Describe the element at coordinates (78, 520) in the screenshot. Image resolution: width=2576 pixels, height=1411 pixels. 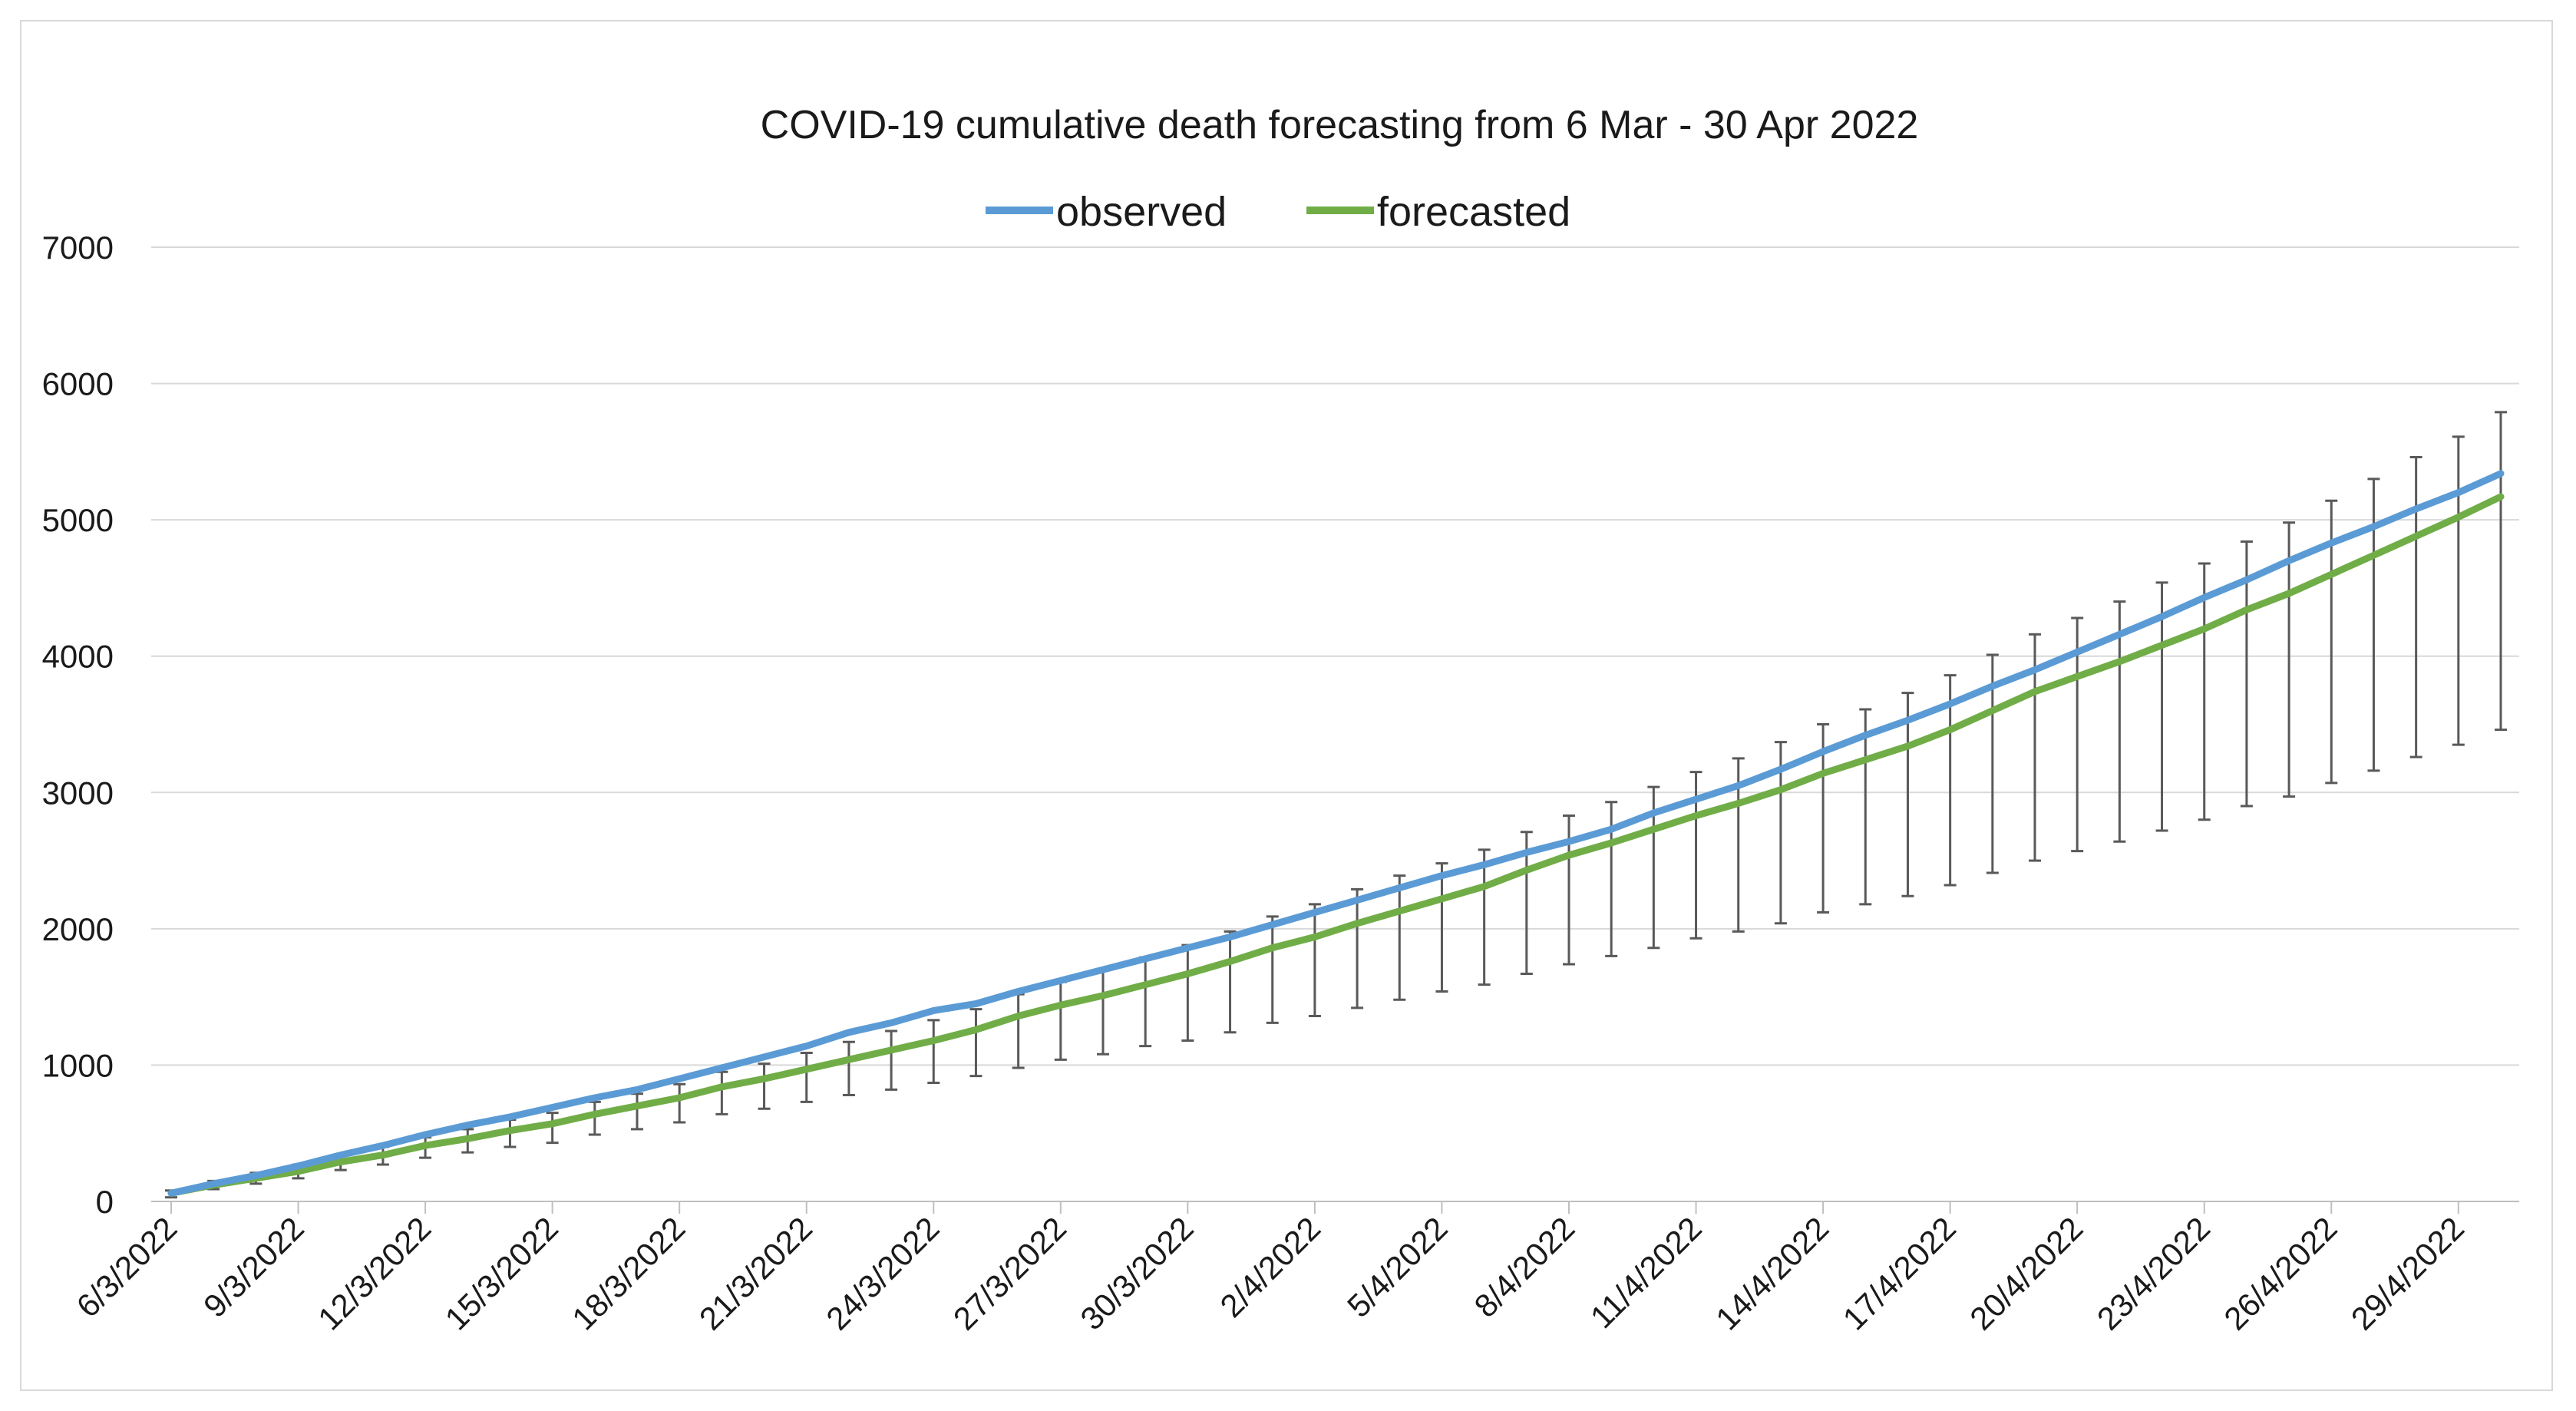
I see `y-tick-label-5000: 5000` at that location.